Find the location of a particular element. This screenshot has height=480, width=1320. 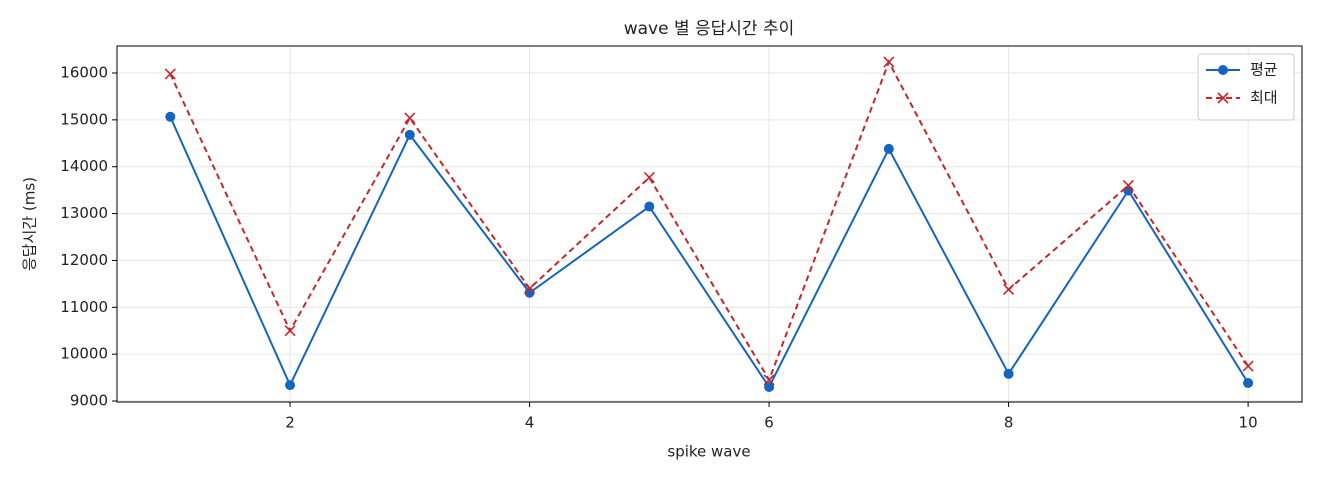

y-tick-label: 13000 is located at coordinates (84, 213).